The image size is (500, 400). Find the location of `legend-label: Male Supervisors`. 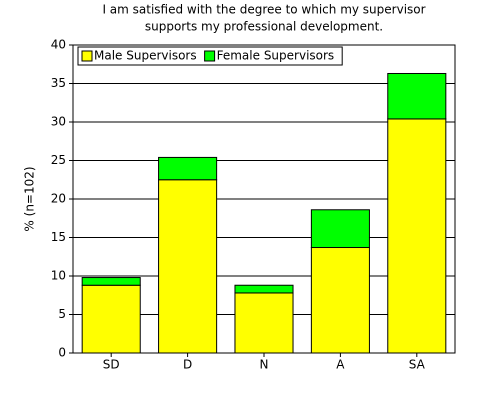

legend-label: Male Supervisors is located at coordinates (145, 56).